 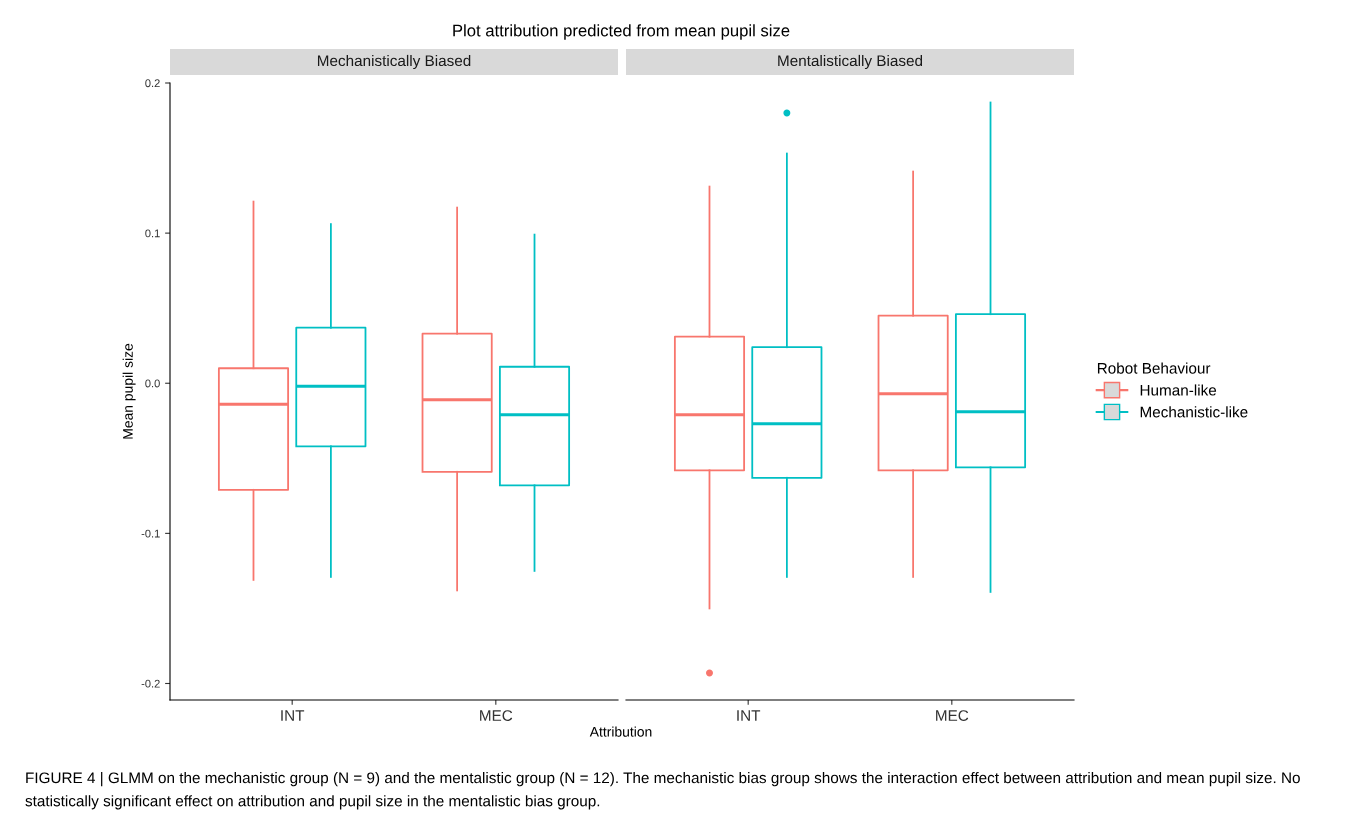 I want to click on caption: FIGURE 4 | GLMM on the mechanistic group (N = 9) and the mentalistic group (N = 12). The mechanistic bias group shows the interaction effect between attribution and mean pupil size. No statistically significant effect on attribution and pupil size in the mentalistic bias group., so click(x=662, y=791).